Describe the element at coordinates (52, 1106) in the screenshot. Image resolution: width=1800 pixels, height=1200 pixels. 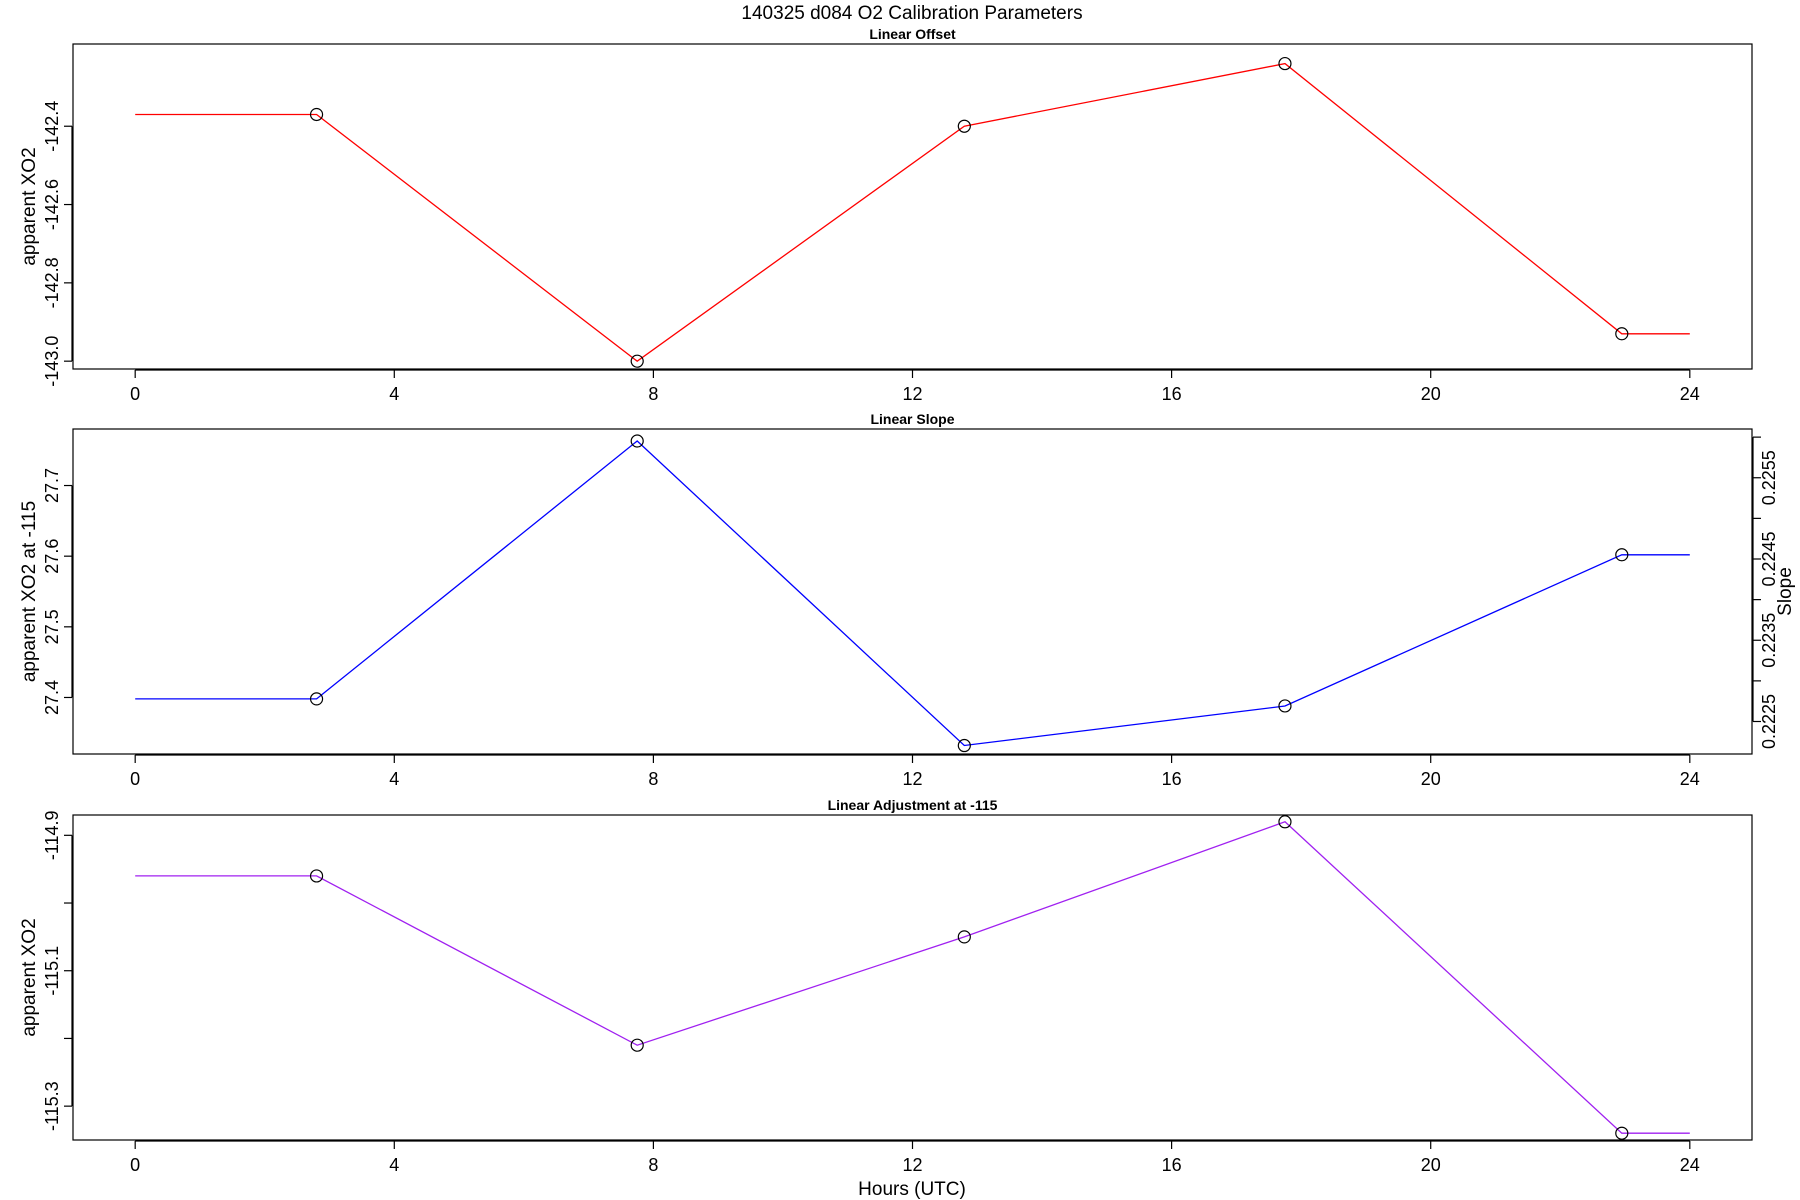
I see `y-tick-label: -115.3` at that location.